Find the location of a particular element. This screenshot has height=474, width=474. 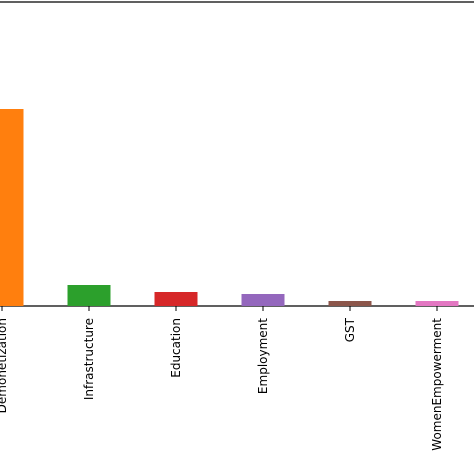

tick-label-infrastructure: Infrastructure is located at coordinates (89, 359).